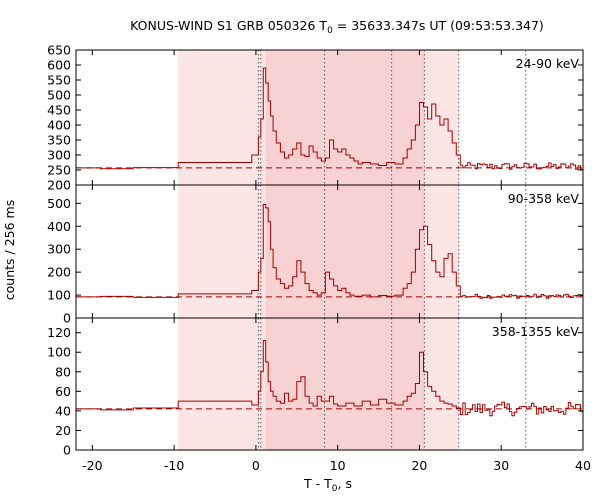 The height and width of the screenshot is (500, 600). What do you see at coordinates (419, 465) in the screenshot?
I see `x-tick-label: 20` at bounding box center [419, 465].